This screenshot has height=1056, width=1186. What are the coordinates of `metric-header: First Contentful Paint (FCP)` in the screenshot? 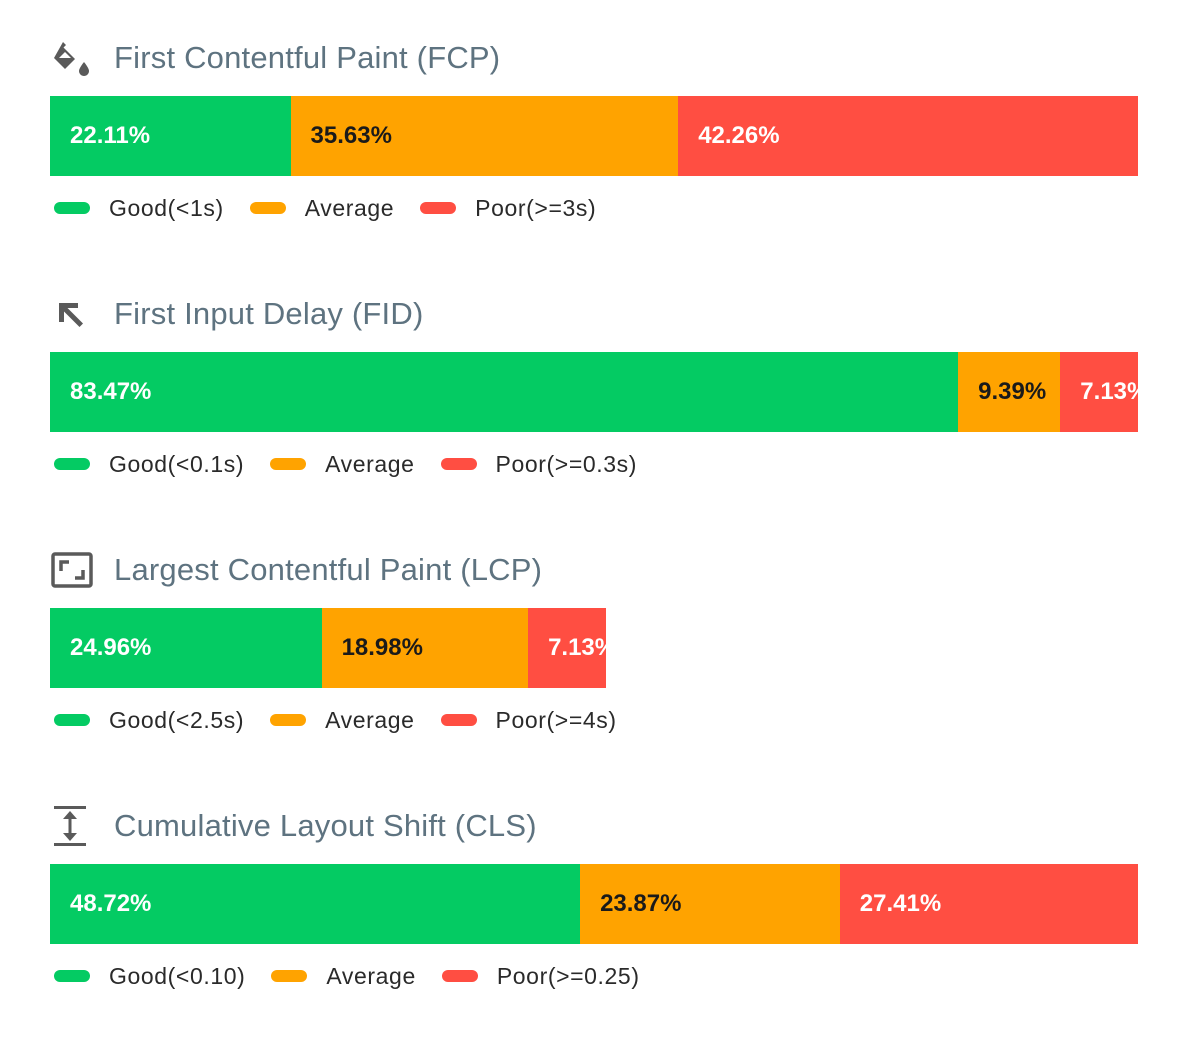 It's located at (275, 58).